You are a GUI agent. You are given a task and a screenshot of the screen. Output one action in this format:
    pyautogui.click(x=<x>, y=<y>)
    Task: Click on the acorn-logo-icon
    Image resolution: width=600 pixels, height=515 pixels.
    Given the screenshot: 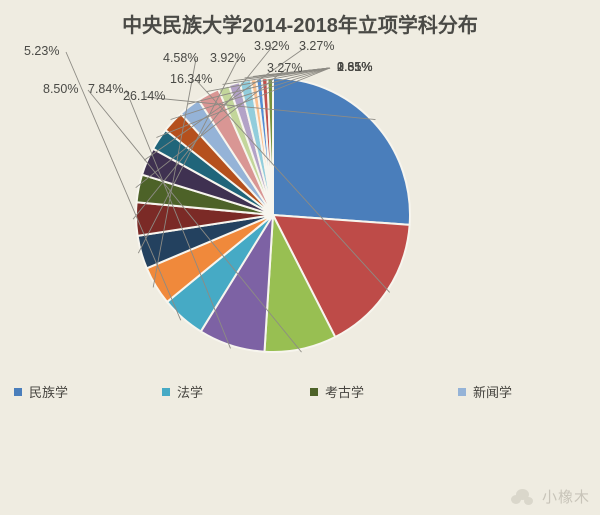 What is the action you would take?
    pyautogui.click(x=523, y=497)
    